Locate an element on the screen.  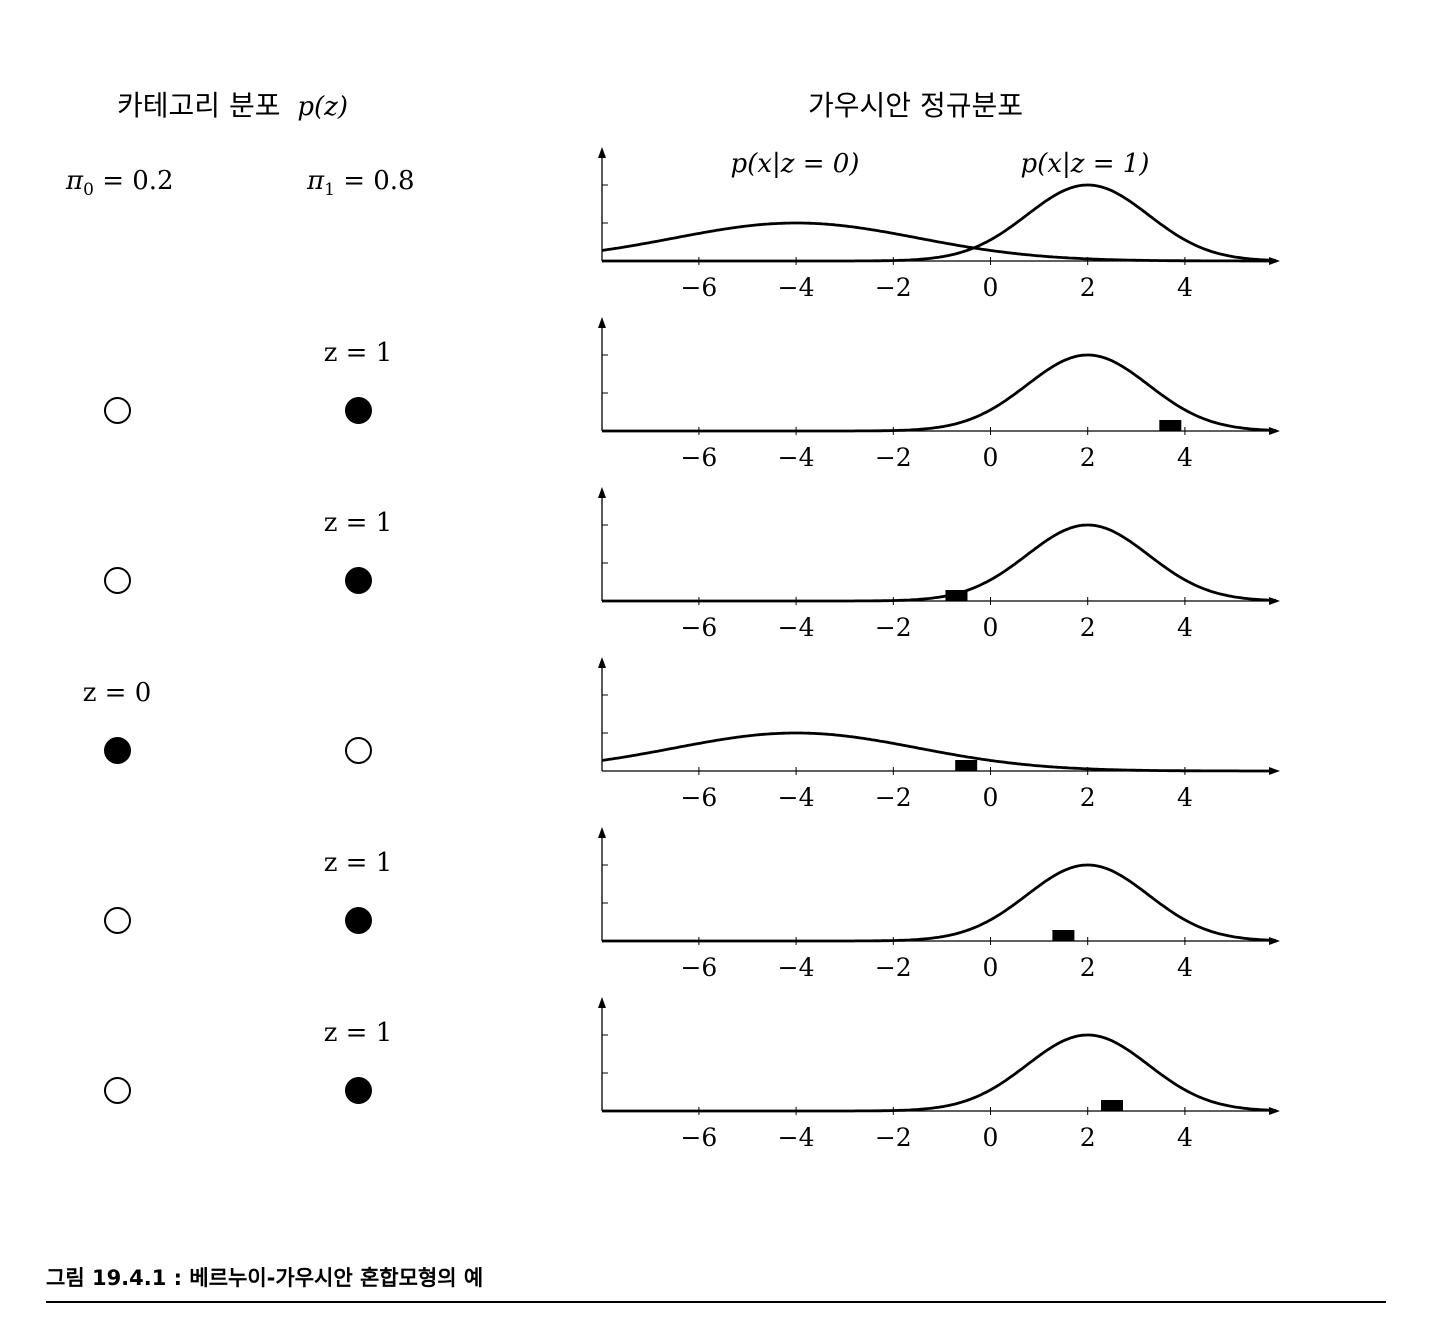
categorical-header: 카테고리 분포 p(z) is located at coordinates (232, 104).